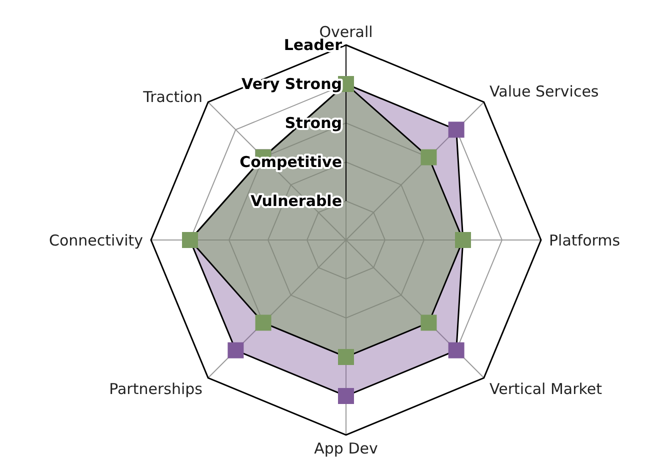 This screenshot has height=475, width=653. Describe the element at coordinates (346, 449) in the screenshot. I see `spoke-label: App Dev` at that location.